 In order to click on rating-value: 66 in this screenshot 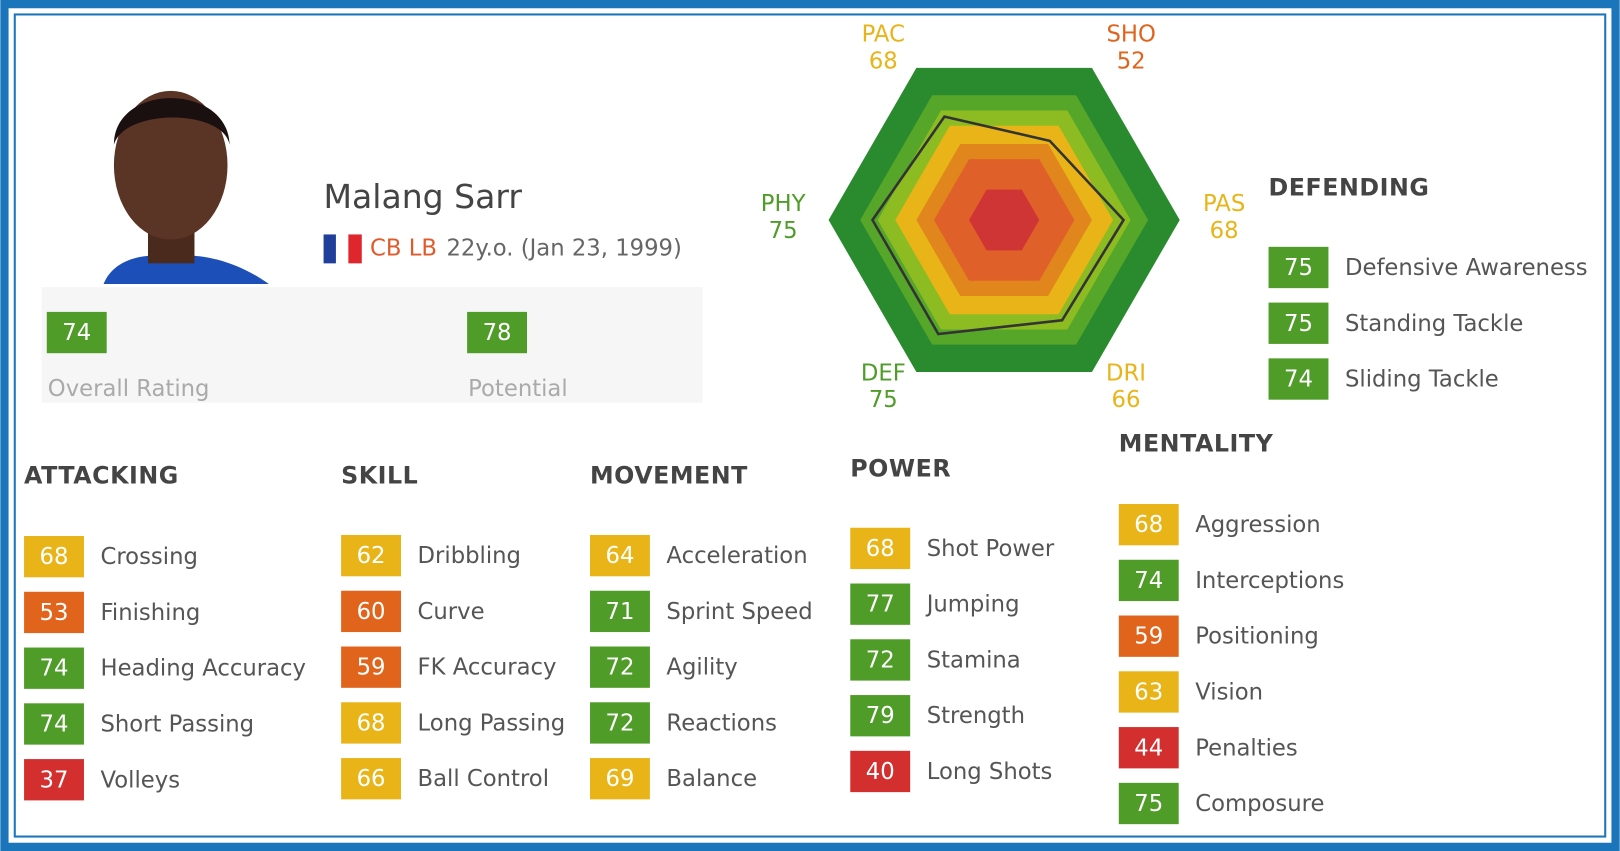, I will do `click(371, 779)`.